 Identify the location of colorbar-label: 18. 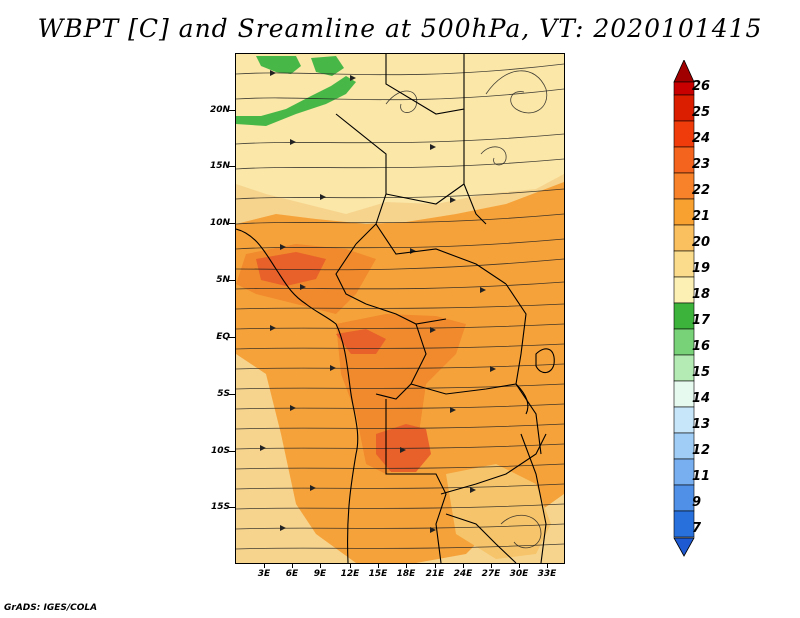
(701, 294).